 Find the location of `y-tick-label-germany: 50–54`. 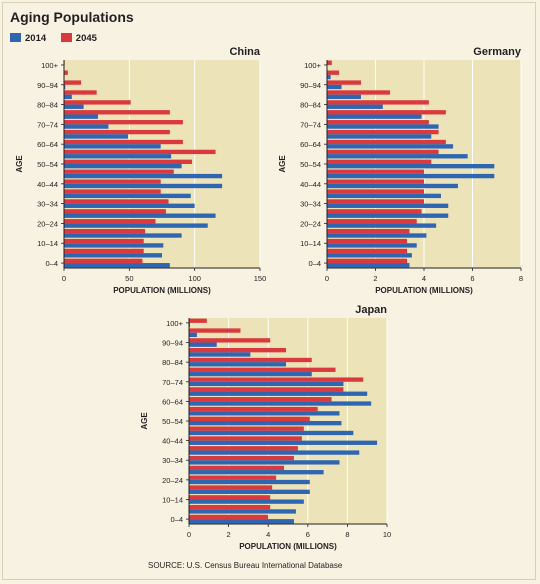

y-tick-label-germany: 50–54 is located at coordinates (310, 164).